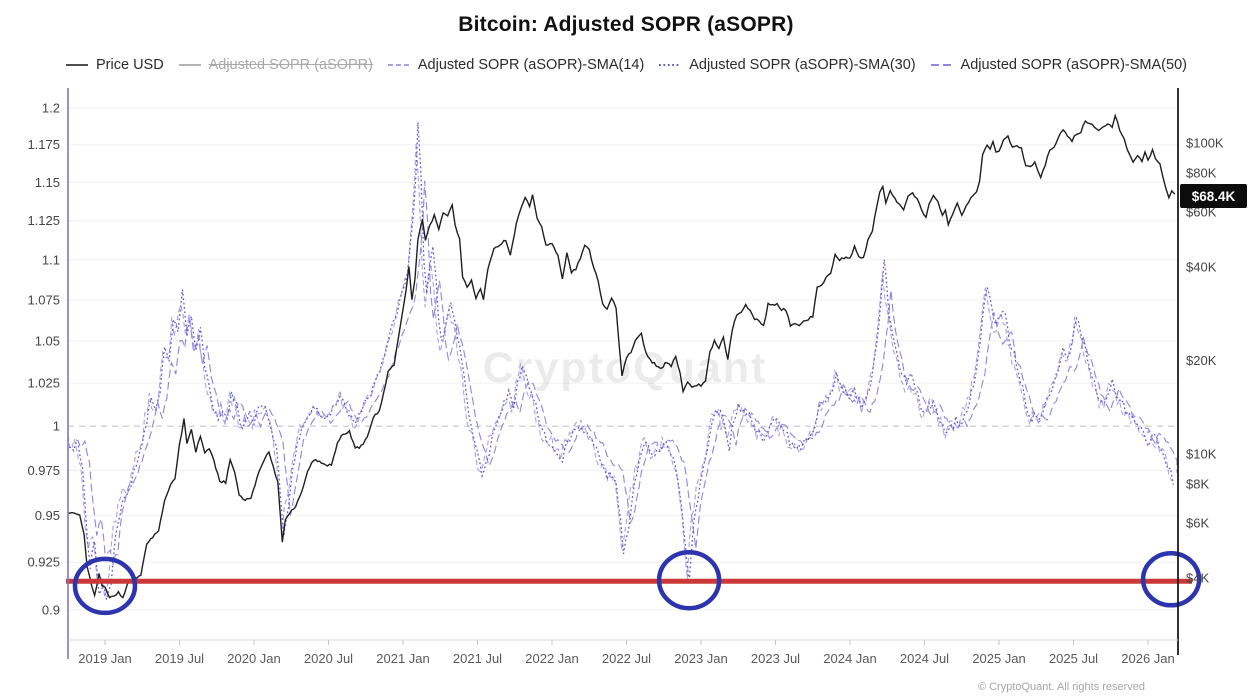 Image resolution: width=1252 pixels, height=696 pixels. Describe the element at coordinates (1201, 212) in the screenshot. I see `svg-text: $60K` at that location.